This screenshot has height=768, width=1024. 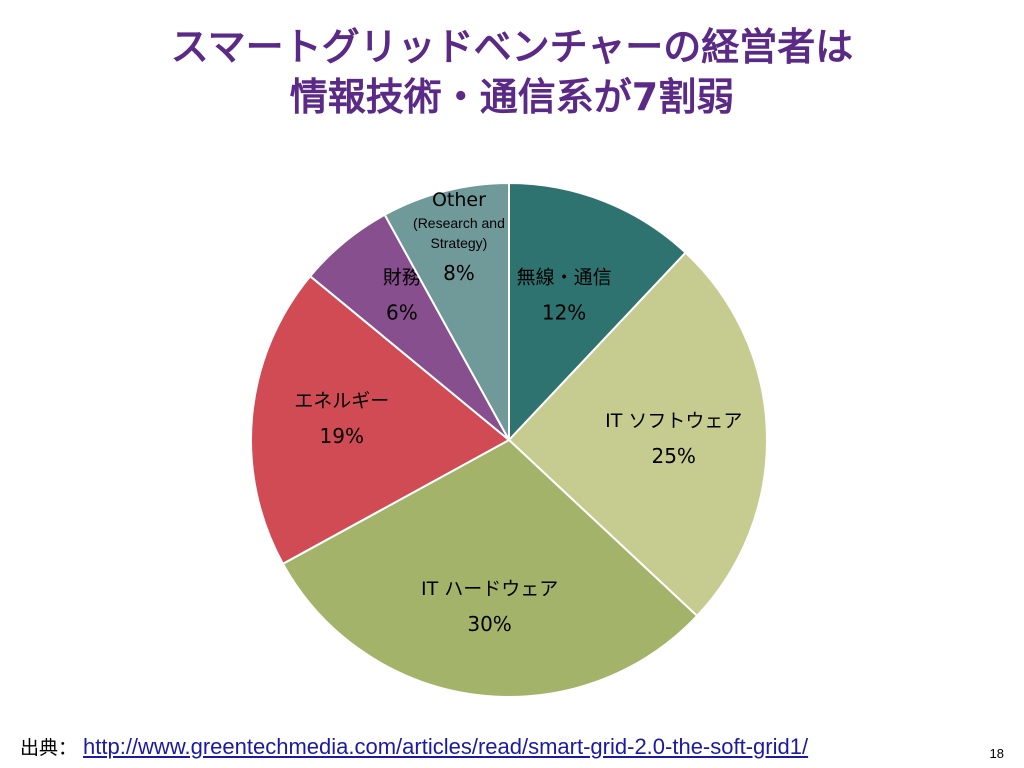 I want to click on slice-label-group: エネルギー 19%, so click(x=341, y=419).